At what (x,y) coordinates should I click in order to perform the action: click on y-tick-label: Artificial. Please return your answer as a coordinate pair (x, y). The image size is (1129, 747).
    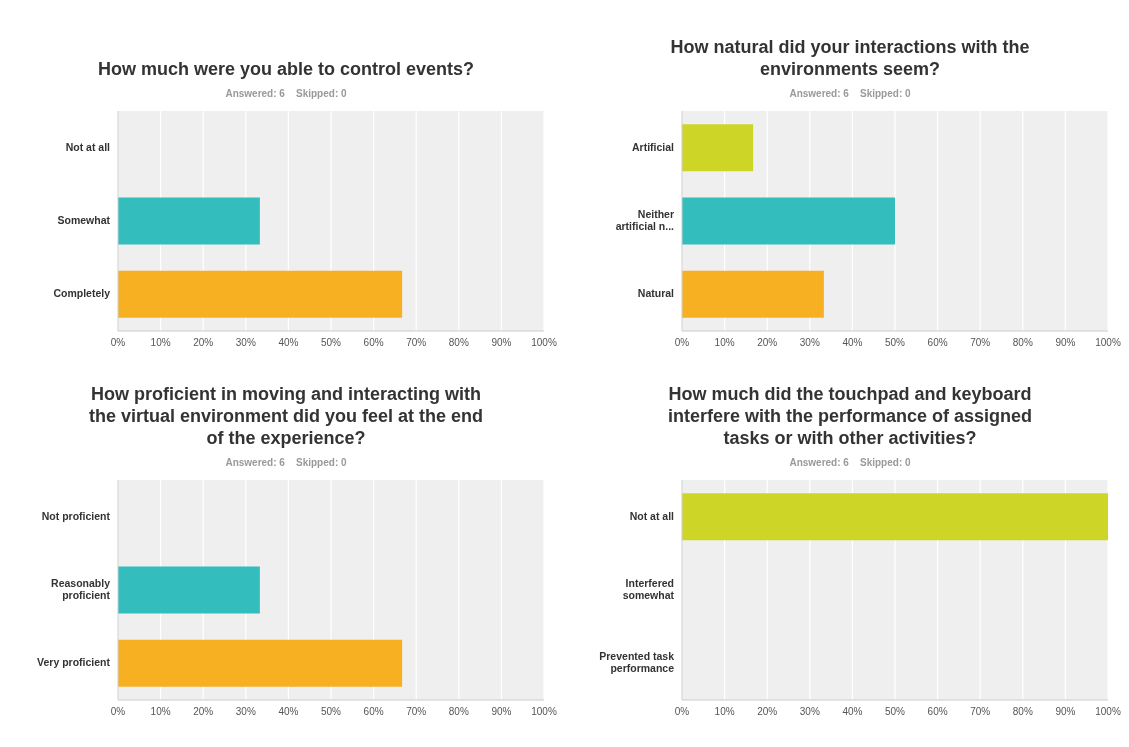
    Looking at the image, I should click on (653, 146).